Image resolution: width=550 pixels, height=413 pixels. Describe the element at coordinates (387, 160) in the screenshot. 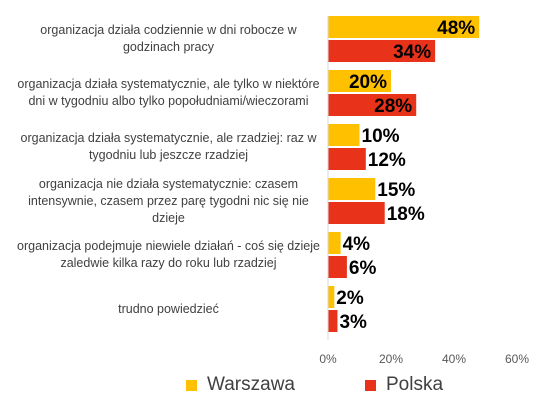

I see `value-label-polska-3: 12%` at that location.